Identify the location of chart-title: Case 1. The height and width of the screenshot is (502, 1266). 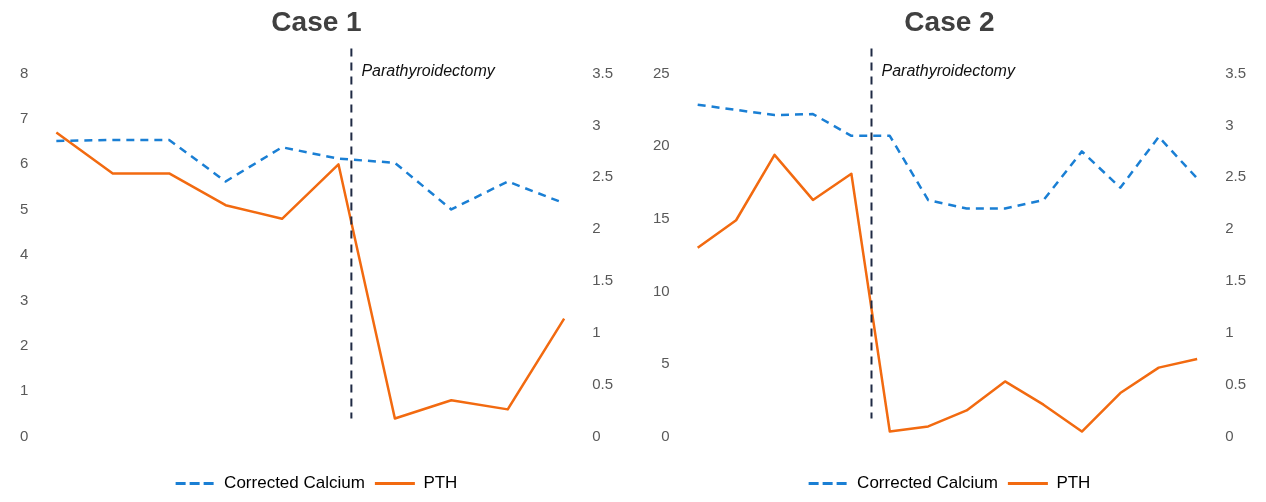
(316, 21).